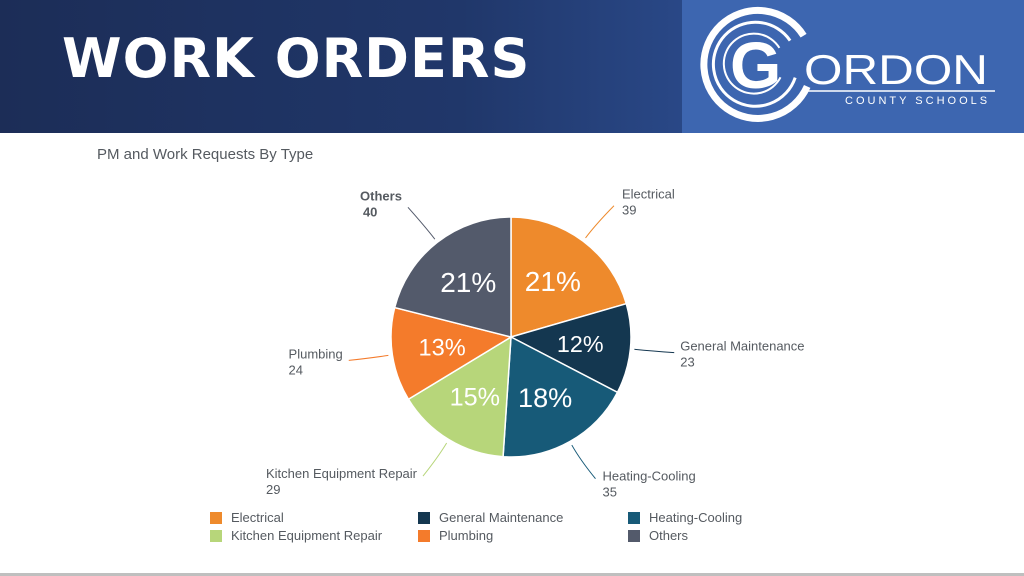 The height and width of the screenshot is (576, 1024). I want to click on gordon-county-schools-logo: G ORDON COUNTY SCHOOLS, so click(847, 64).